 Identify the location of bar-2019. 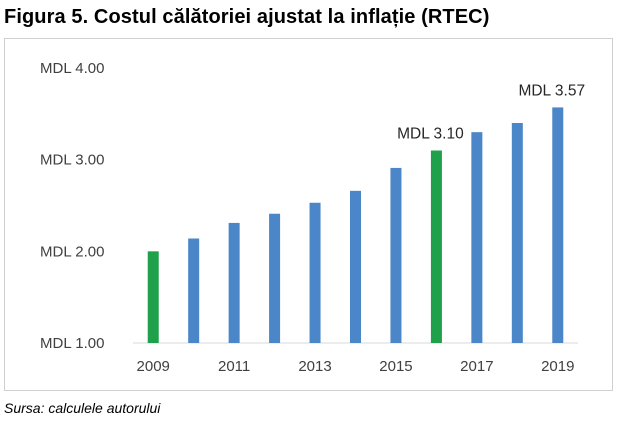
(558, 225).